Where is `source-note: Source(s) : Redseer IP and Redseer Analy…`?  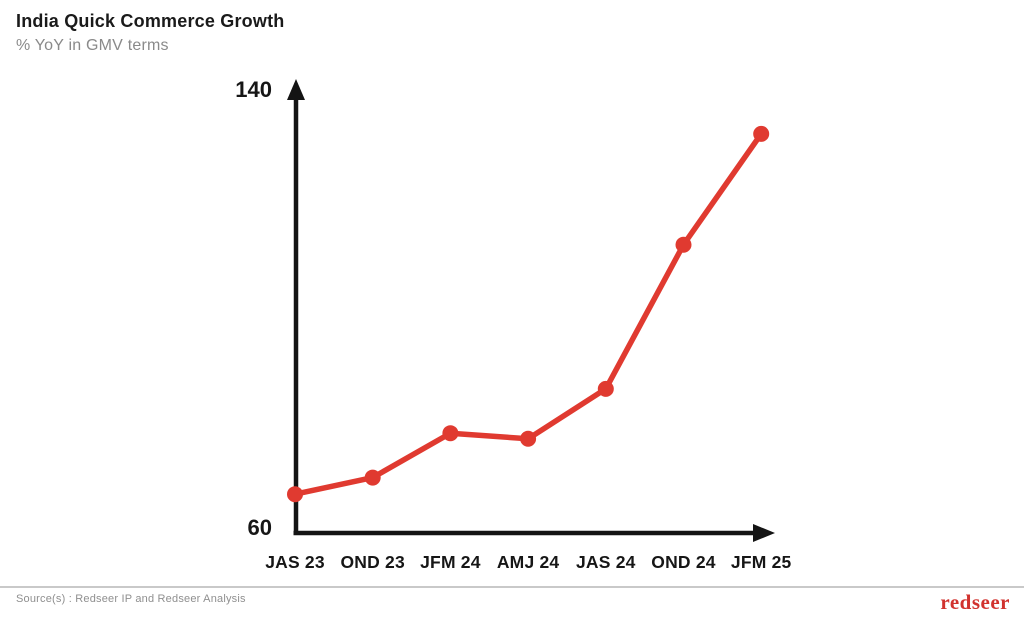
source-note: Source(s) : Redseer IP and Redseer Analy… is located at coordinates (131, 599).